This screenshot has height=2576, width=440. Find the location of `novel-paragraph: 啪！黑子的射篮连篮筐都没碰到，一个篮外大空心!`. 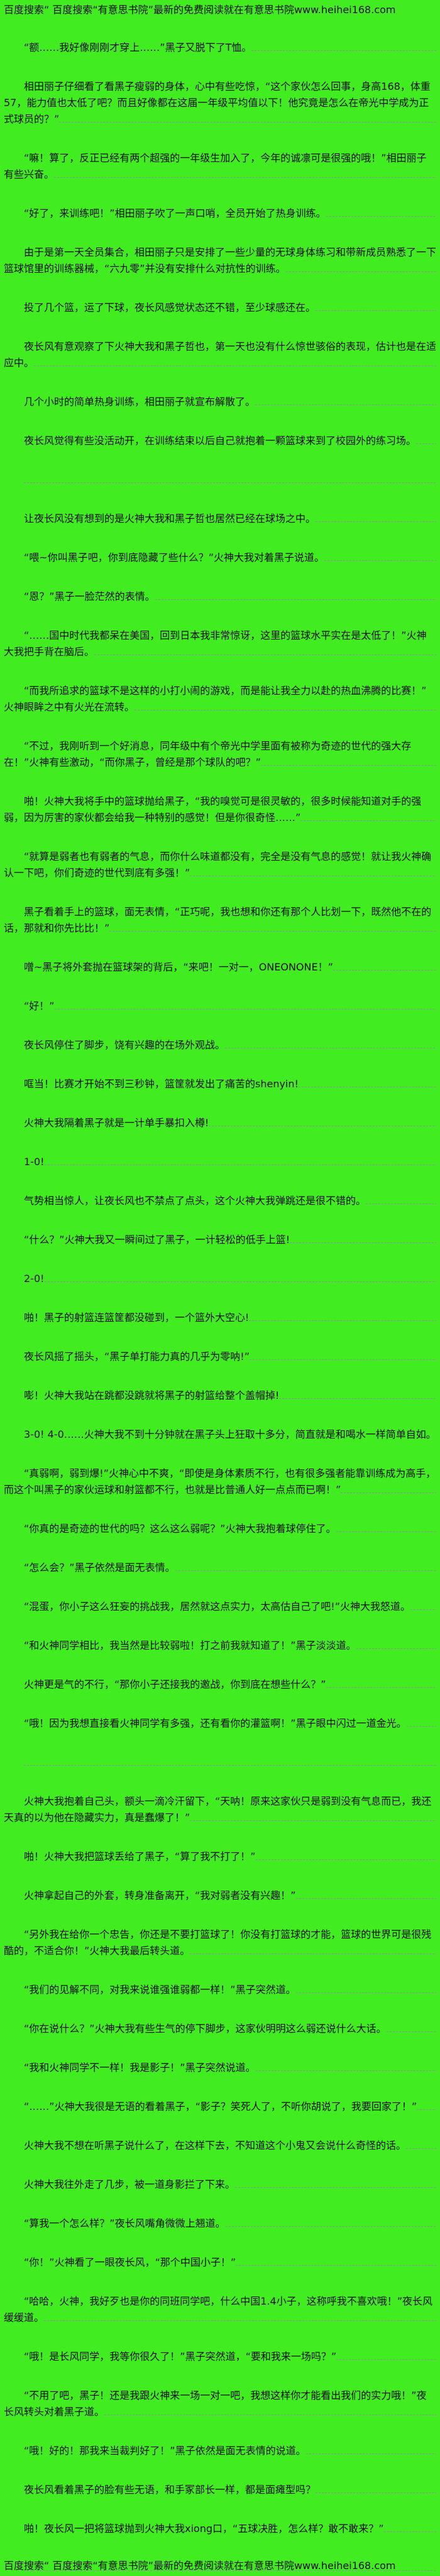

novel-paragraph: 啪！黑子的射篮连篮筐都没碰到，一个篮外大空心! is located at coordinates (220, 1318).